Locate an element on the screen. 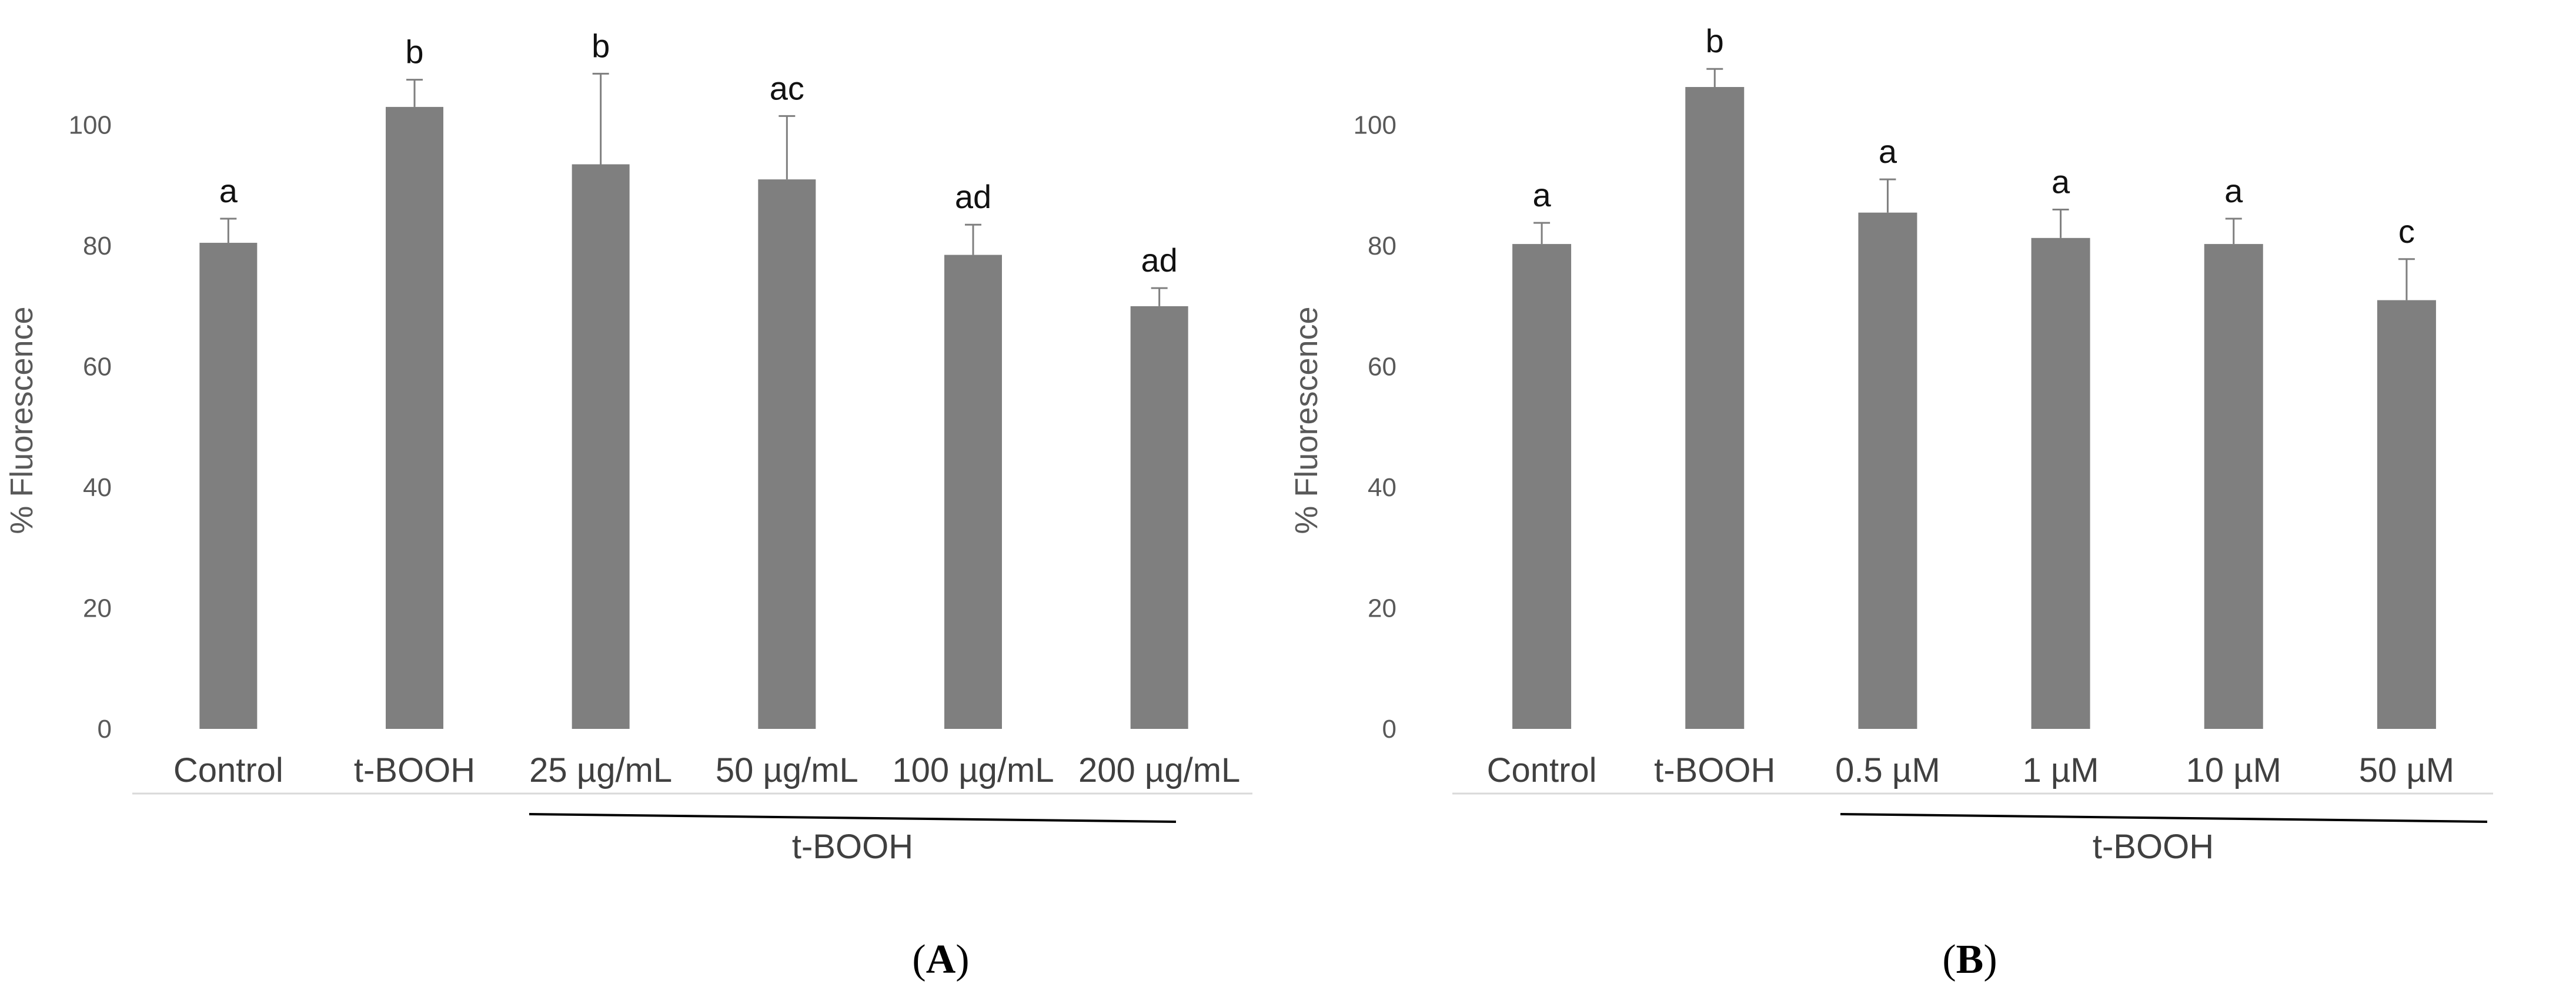  panel-a-category-label: 100 µg/mL is located at coordinates (973, 770).